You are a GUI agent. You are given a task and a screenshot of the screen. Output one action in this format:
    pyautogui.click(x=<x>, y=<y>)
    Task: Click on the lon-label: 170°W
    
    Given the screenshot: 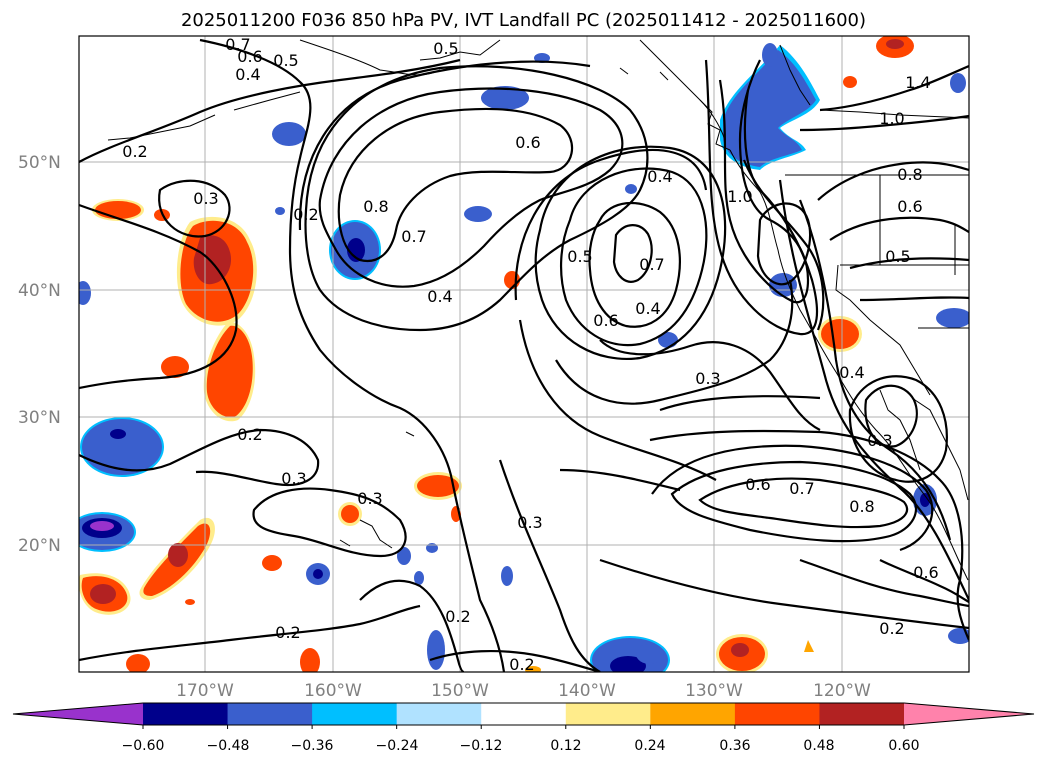 What is the action you would take?
    pyautogui.click(x=205, y=691)
    